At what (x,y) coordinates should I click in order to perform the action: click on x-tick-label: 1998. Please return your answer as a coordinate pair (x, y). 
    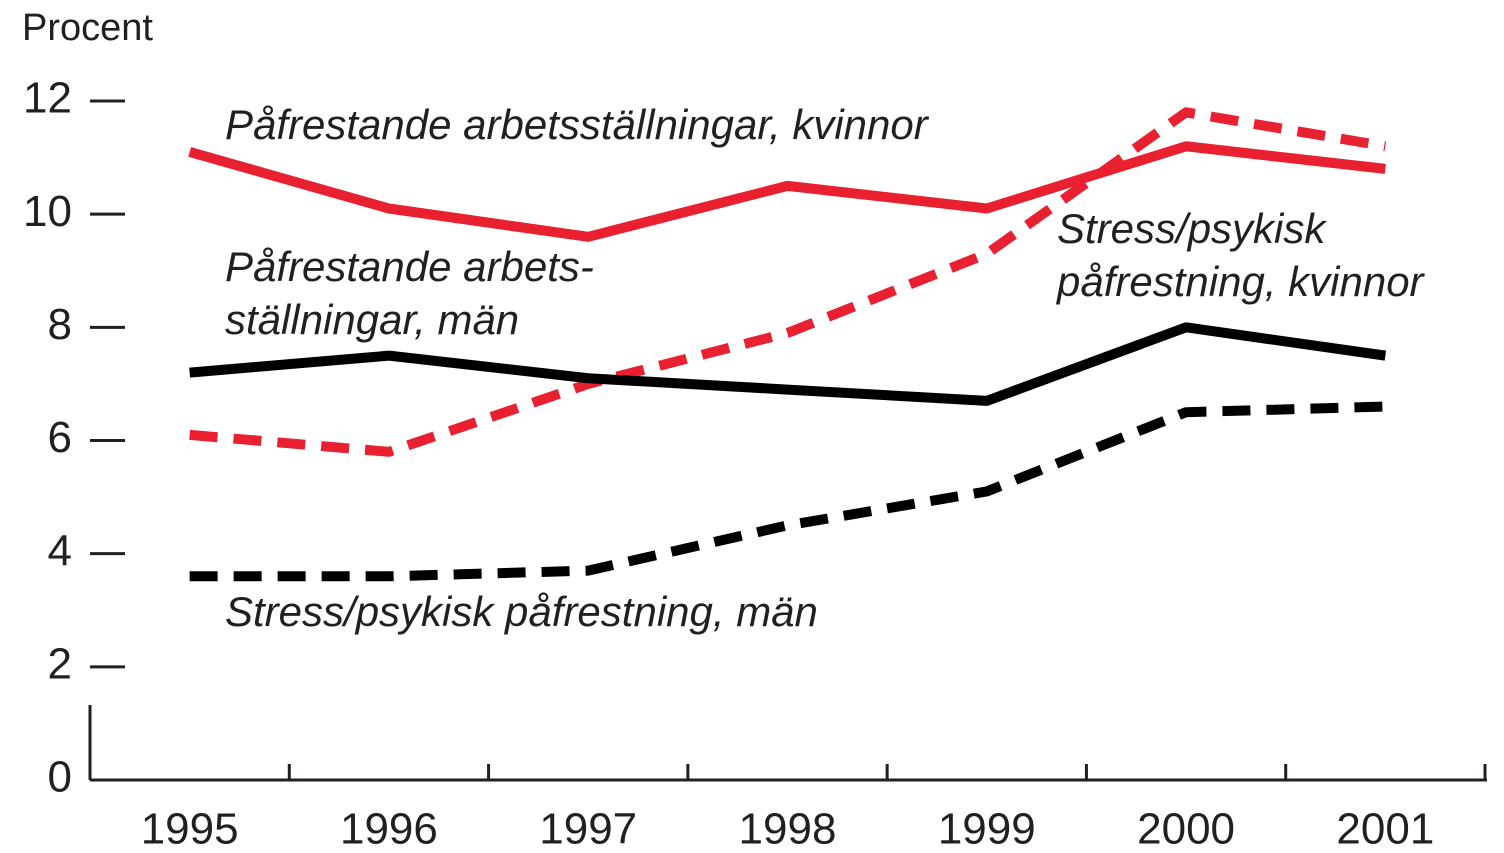
    Looking at the image, I should click on (788, 829).